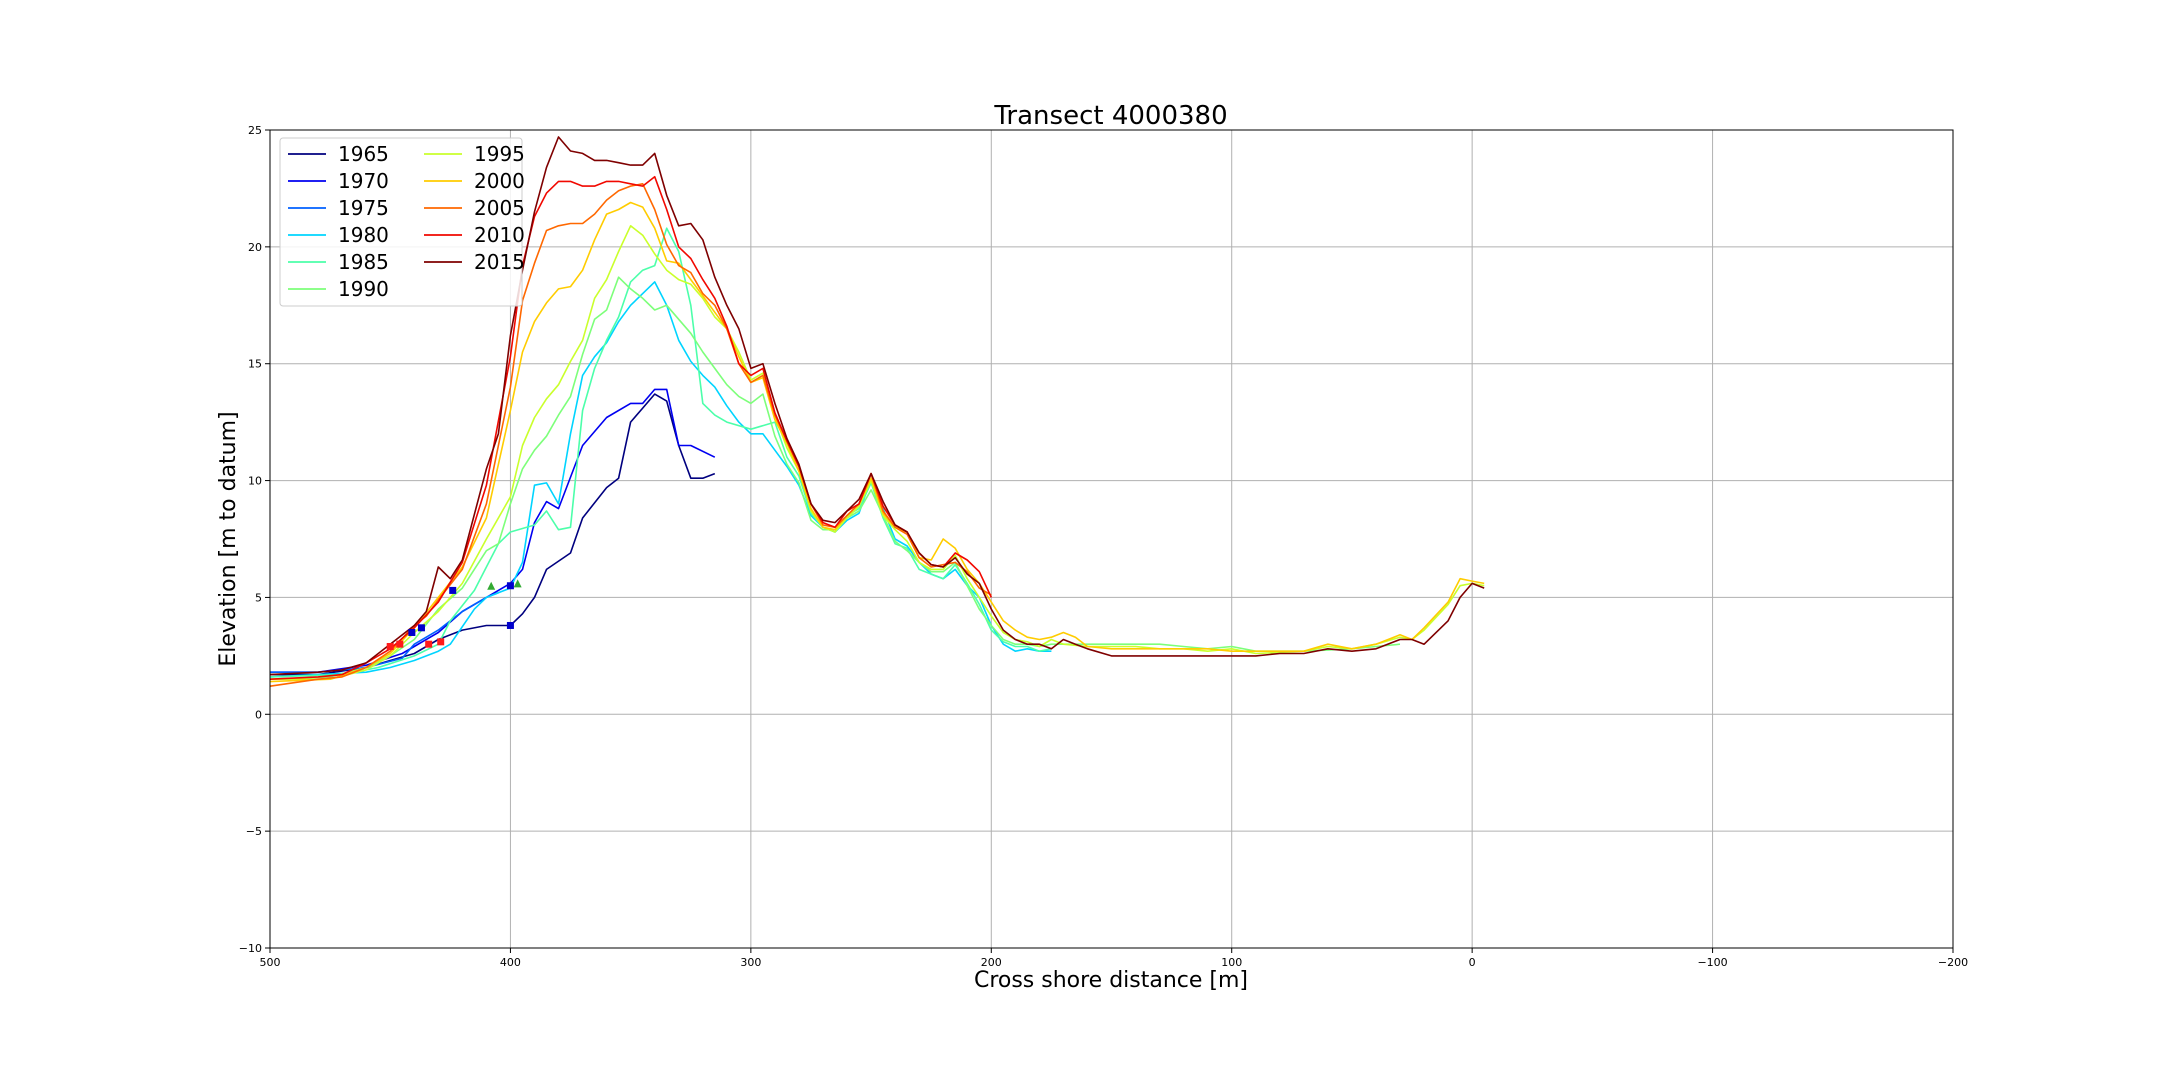 This screenshot has height=1084, width=2160. Describe the element at coordinates (363, 235) in the screenshot. I see `legend-label: 1980` at that location.